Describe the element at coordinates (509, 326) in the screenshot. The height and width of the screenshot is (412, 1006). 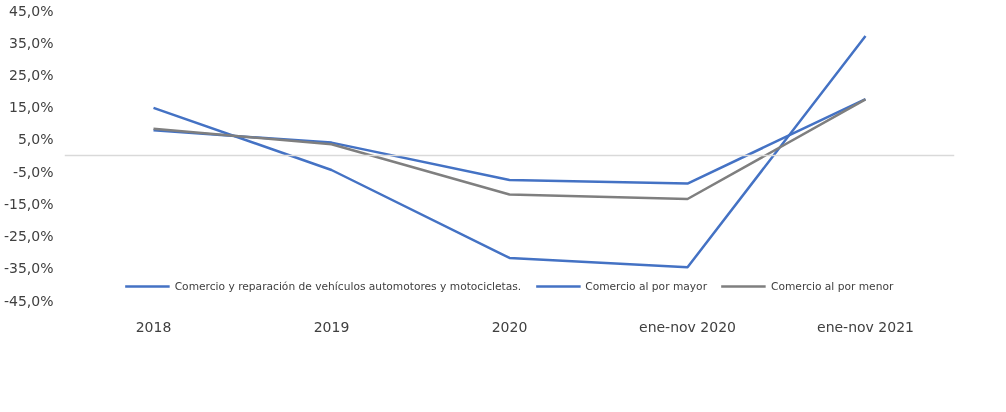
I see `x-tick-label: 2020` at that location.